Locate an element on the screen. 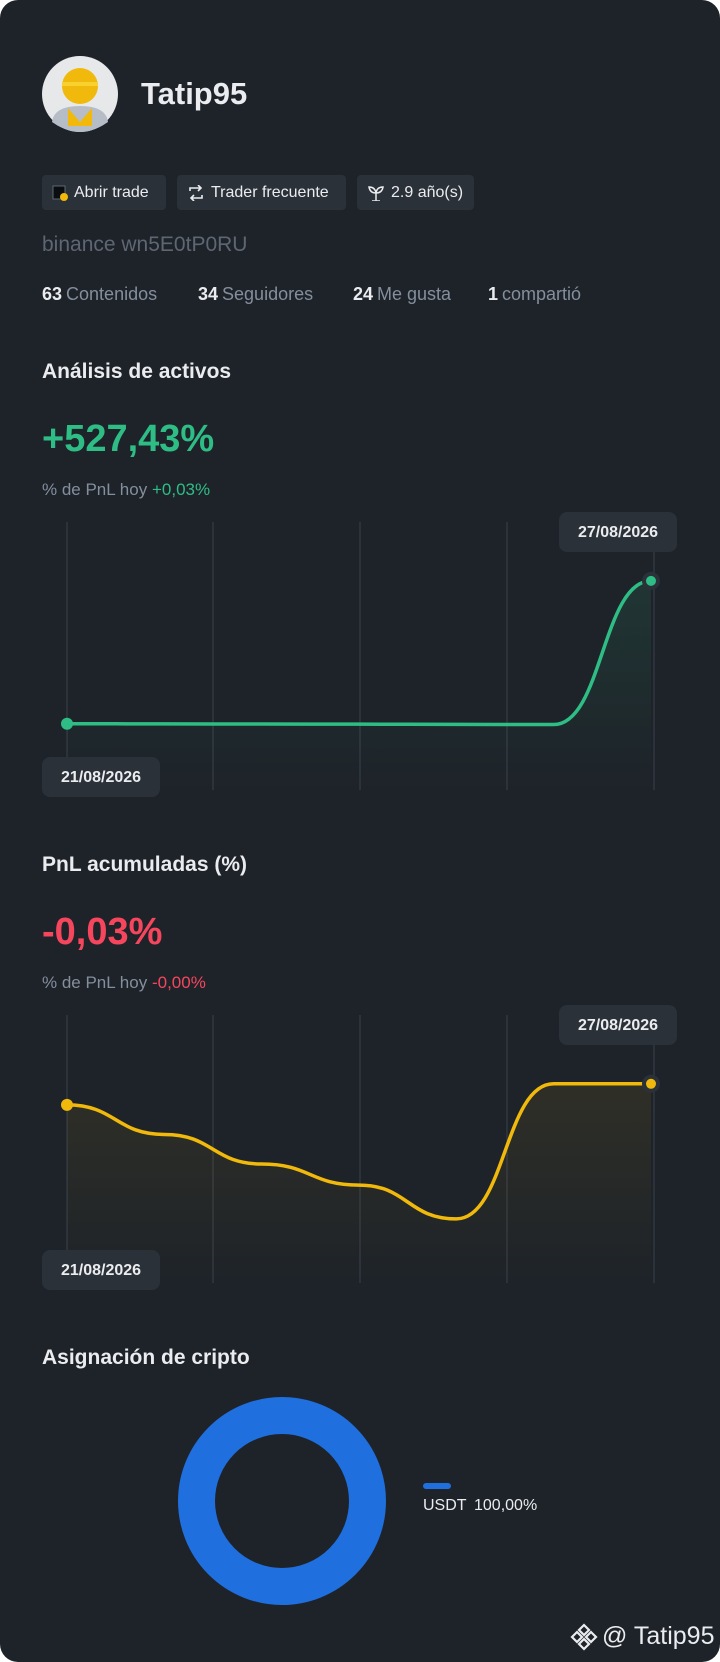  stat-label: Seguidores is located at coordinates (268, 294).